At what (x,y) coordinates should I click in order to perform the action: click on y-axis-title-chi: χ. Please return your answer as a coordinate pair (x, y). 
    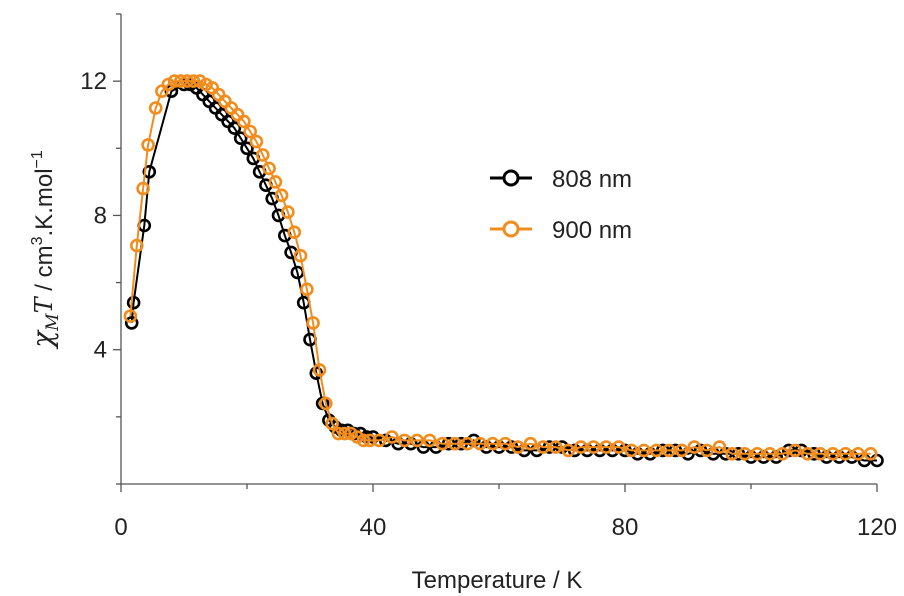
    Looking at the image, I should click on (42, 339).